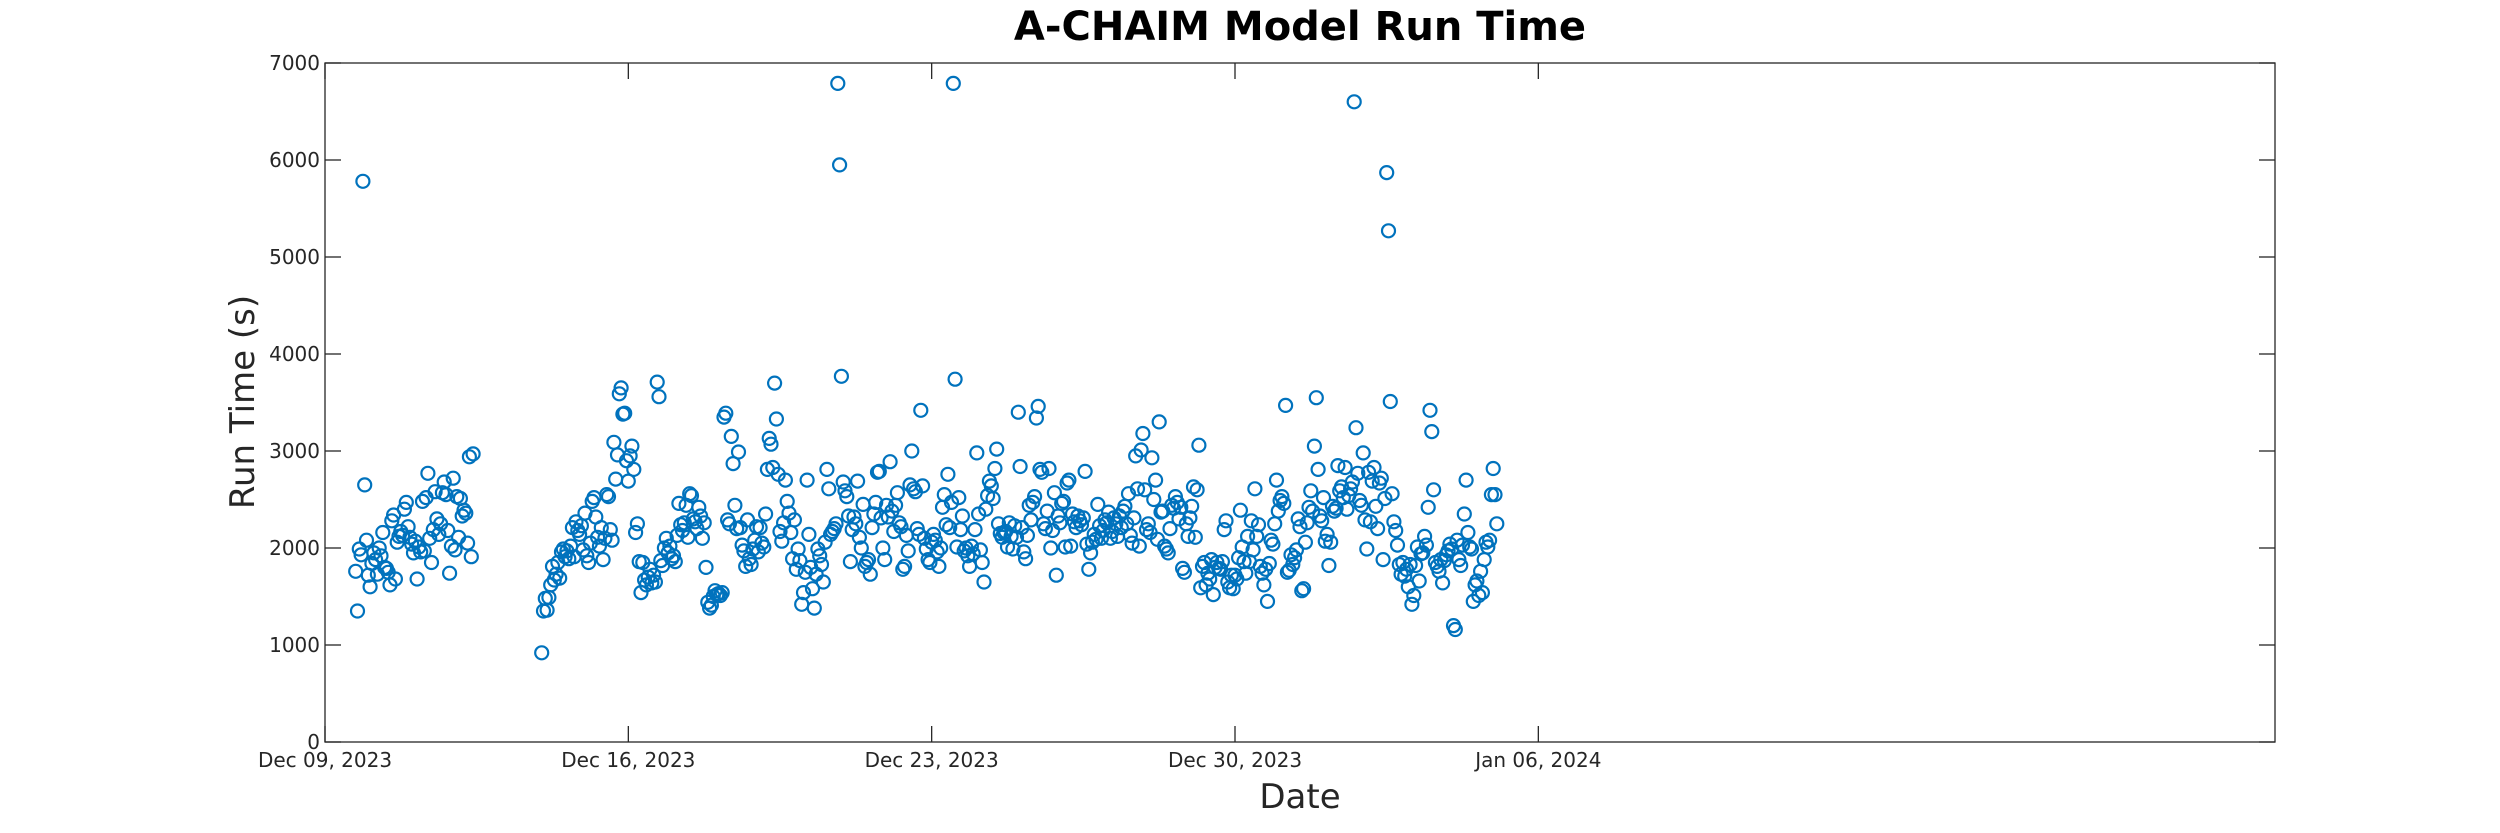  I want to click on x-axis-label: Date, so click(1299, 797).